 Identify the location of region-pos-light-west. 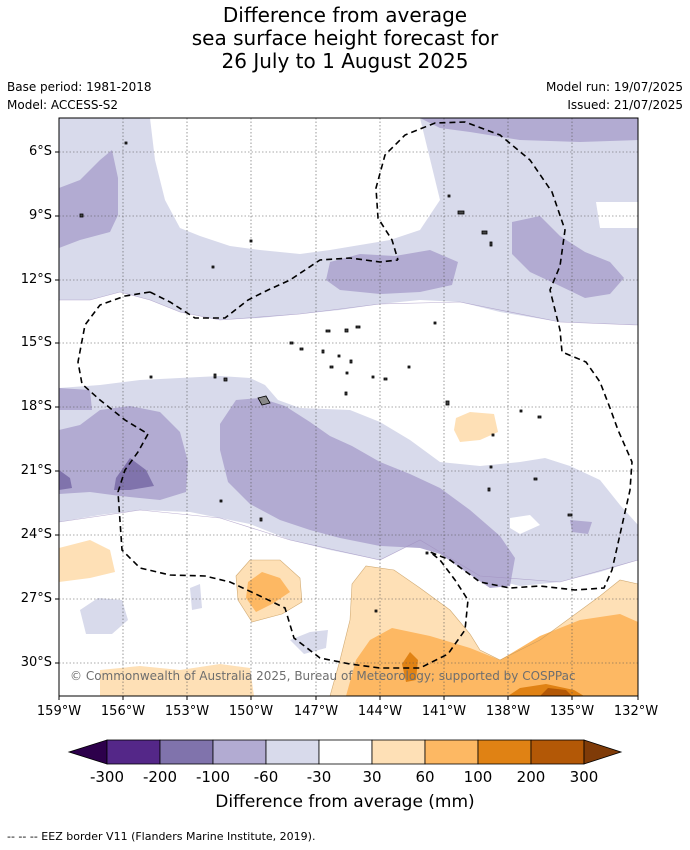
(87, 561).